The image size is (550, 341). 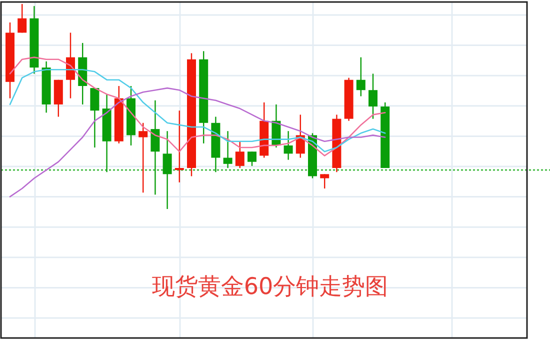 I want to click on text: 现货黄金60分钟走势图, so click(x=270, y=287).